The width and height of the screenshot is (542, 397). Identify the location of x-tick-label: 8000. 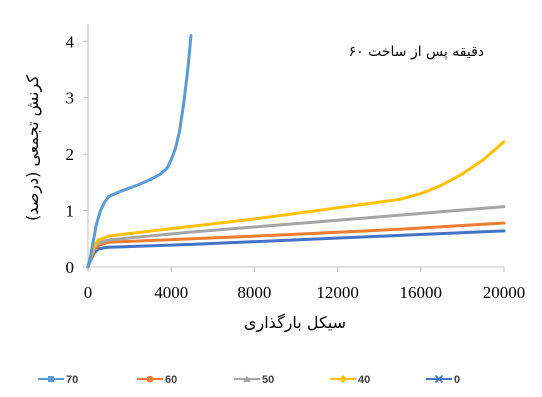
(254, 292).